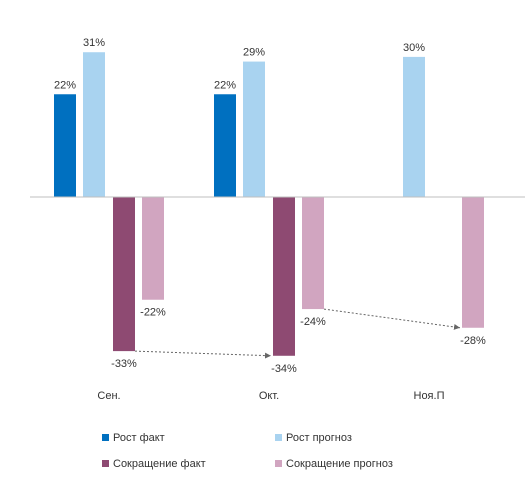 Image resolution: width=531 pixels, height=503 pixels. Describe the element at coordinates (153, 313) in the screenshot. I see `data-label: -22%` at that location.